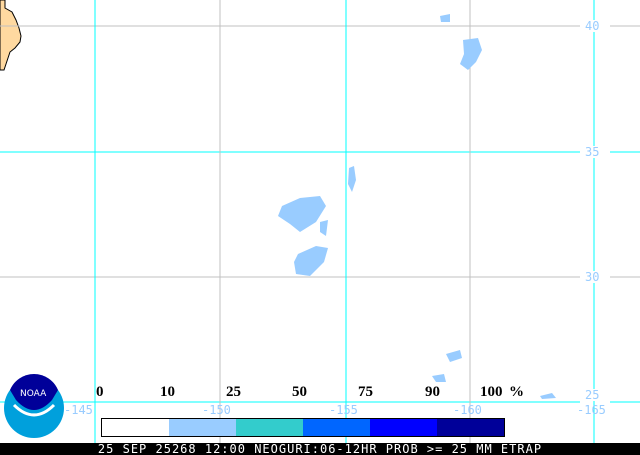 The width and height of the screenshot is (640, 455). I want to click on lon-label-145: -145, so click(78, 410).